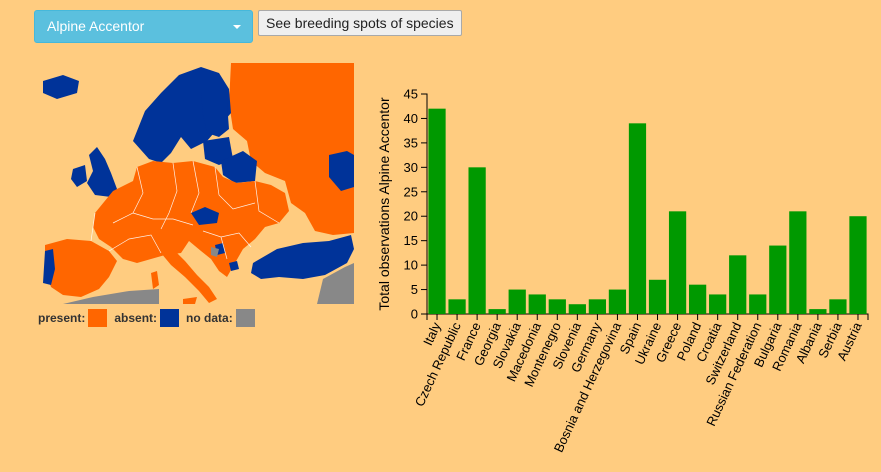 The image size is (881, 472). What do you see at coordinates (215, 252) in the screenshot?
I see `map-region-nodata-balkans` at bounding box center [215, 252].